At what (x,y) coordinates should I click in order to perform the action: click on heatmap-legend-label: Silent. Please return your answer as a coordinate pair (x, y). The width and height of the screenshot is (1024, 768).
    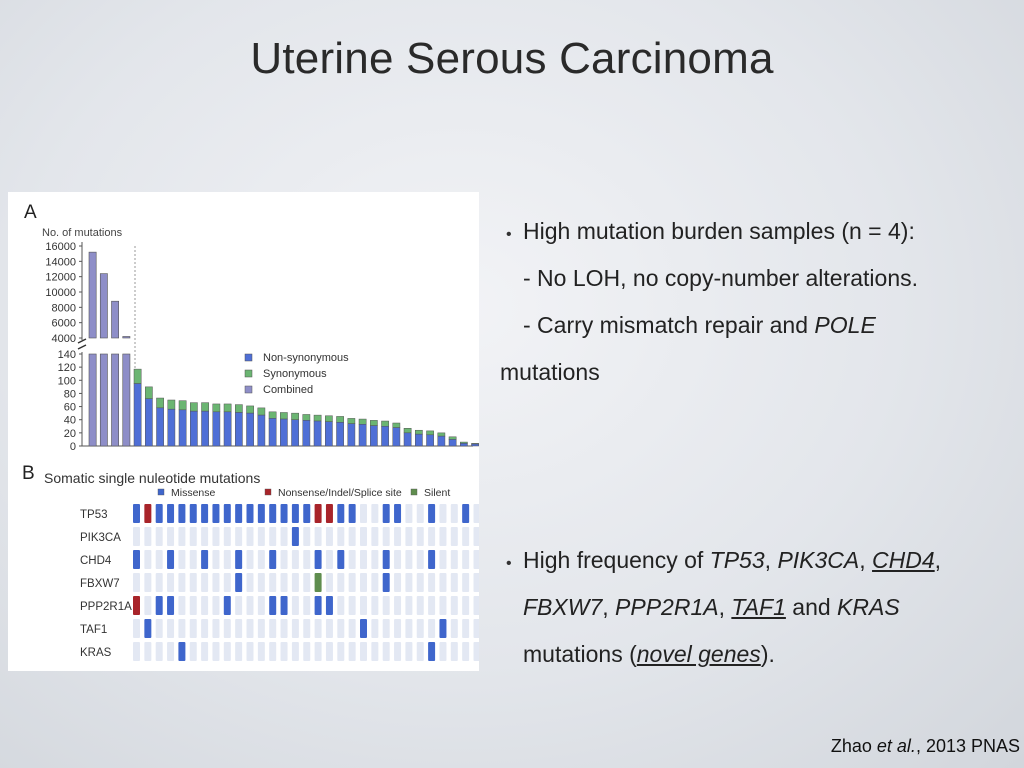
    Looking at the image, I should click on (437, 493).